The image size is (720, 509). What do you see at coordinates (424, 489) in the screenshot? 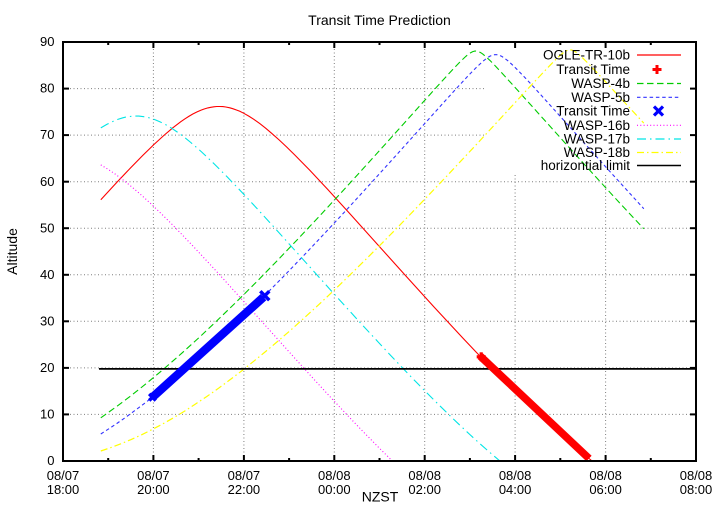
I see `svg-text: 02:00` at bounding box center [424, 489].